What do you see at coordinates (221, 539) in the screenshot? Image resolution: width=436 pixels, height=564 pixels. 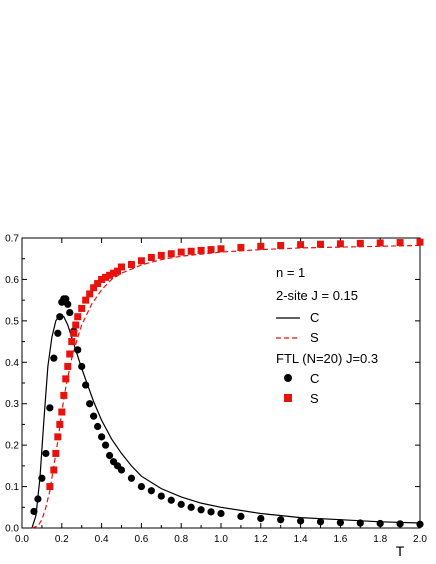 I see `x-tick-label: 1.0` at bounding box center [221, 539].